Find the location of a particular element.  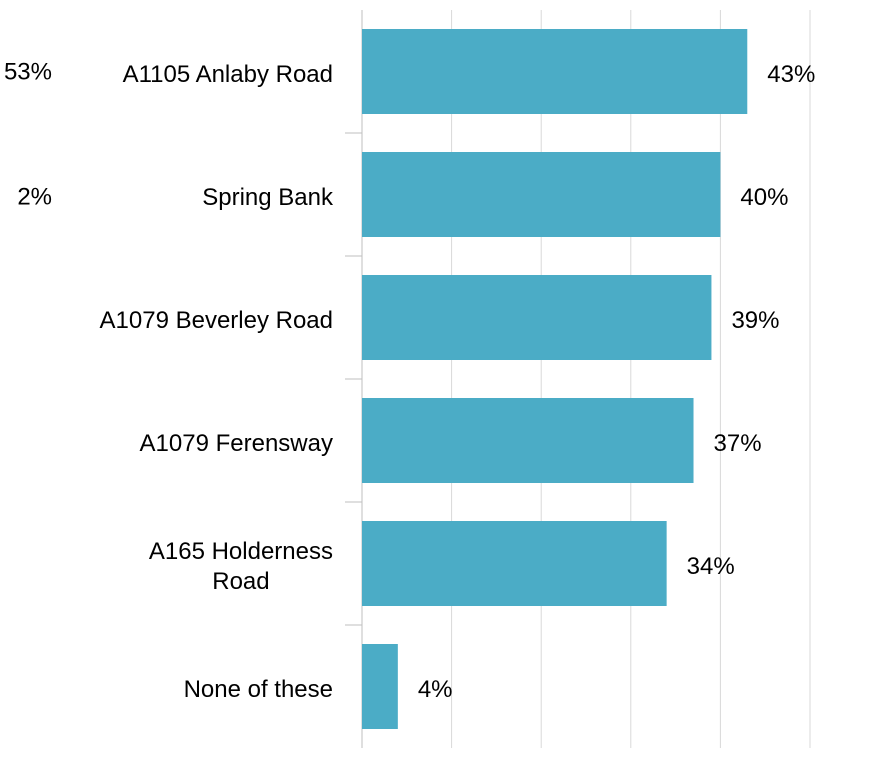

y-tick-label: Spring Bank is located at coordinates (267, 197).